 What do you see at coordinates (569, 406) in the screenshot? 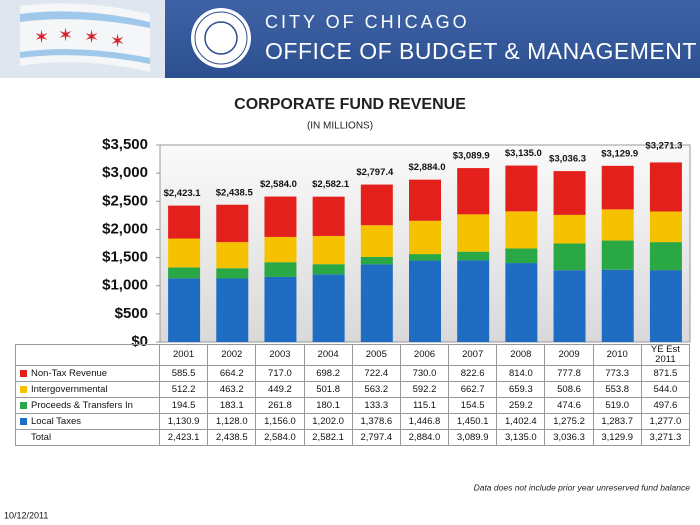
I see `table-value: 474.6` at bounding box center [569, 406].